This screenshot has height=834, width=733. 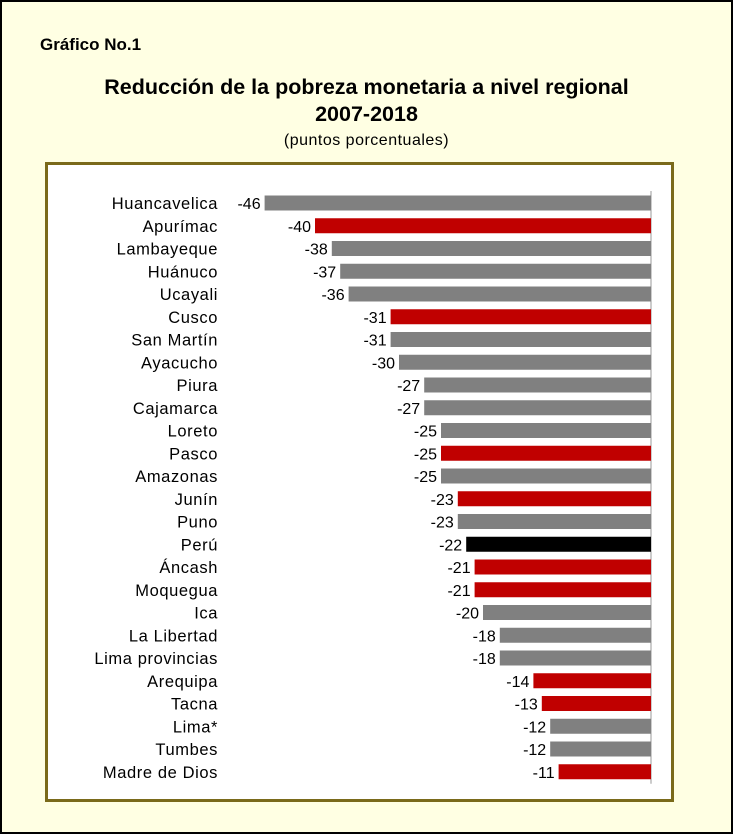 I want to click on bar-pasco, so click(x=546, y=453).